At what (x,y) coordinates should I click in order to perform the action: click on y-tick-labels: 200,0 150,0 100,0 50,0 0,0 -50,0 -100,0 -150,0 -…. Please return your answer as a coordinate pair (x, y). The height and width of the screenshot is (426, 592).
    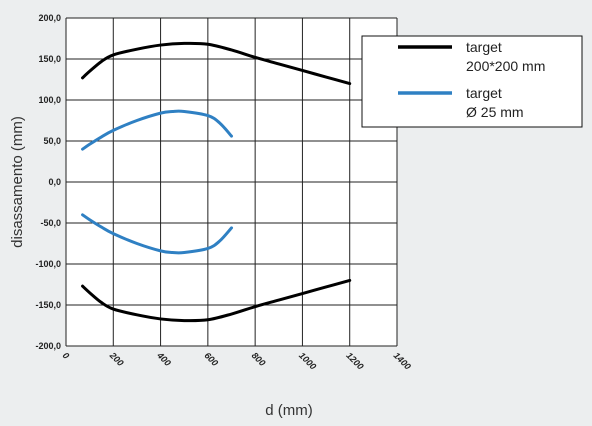
    Looking at the image, I should click on (48, 182).